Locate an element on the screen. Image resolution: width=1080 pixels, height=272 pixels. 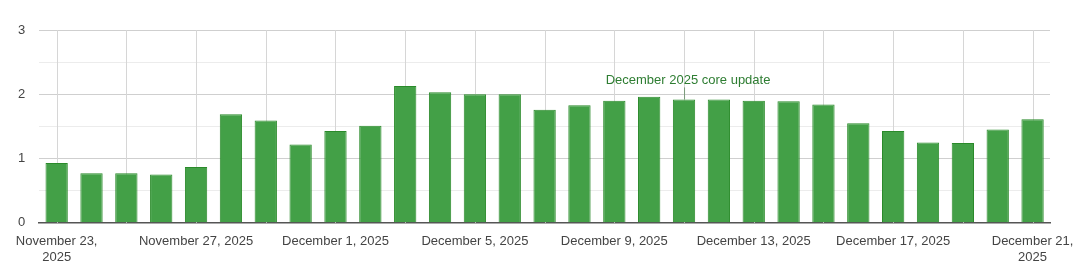
x-tick-label: November 23, 2025 is located at coordinates (56, 248).